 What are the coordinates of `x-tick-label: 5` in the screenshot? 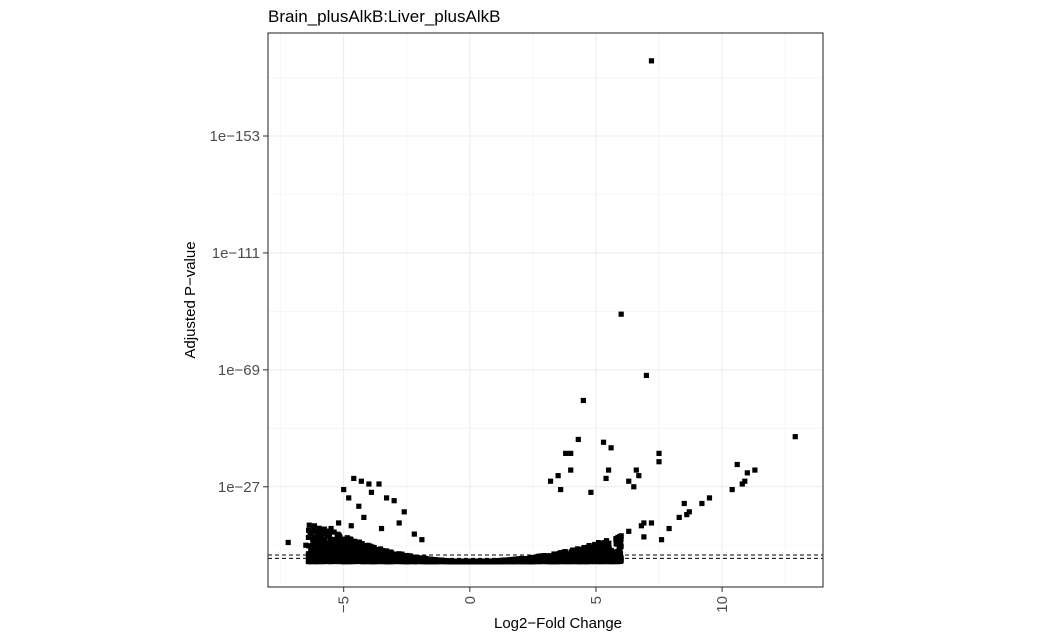 It's located at (596, 600).